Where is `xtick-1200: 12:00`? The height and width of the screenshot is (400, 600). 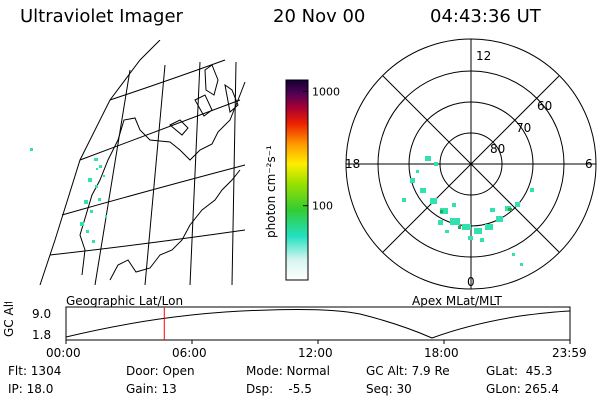
xtick-1200: 12:00 is located at coordinates (315, 353).